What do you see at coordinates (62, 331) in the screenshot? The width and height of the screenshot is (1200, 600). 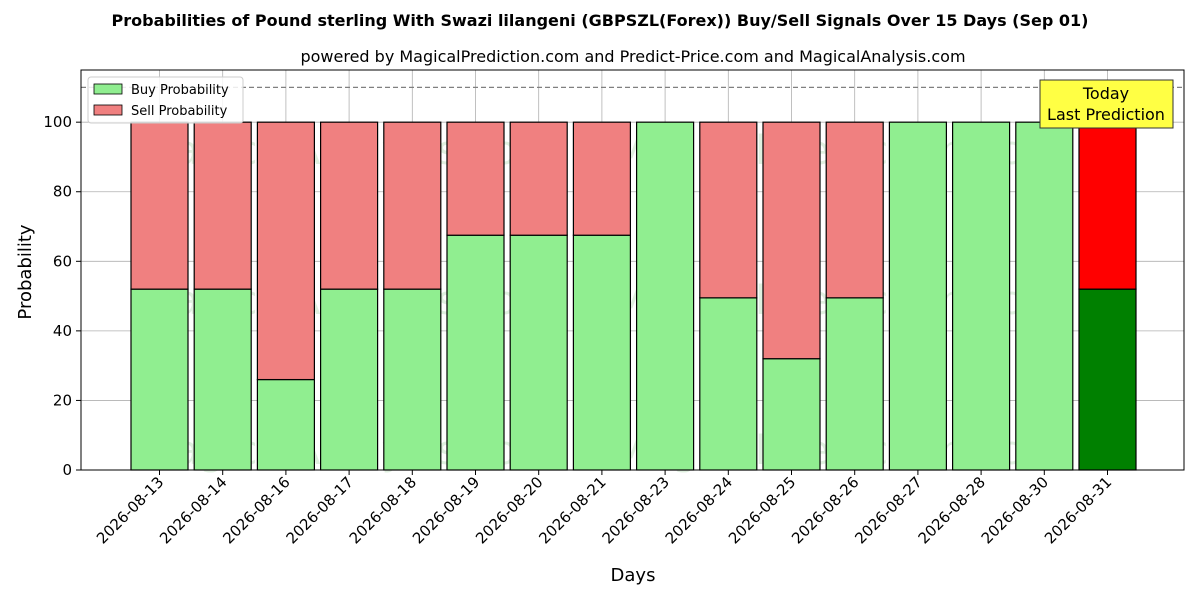 I see `y-tick-label: 40` at bounding box center [62, 331].